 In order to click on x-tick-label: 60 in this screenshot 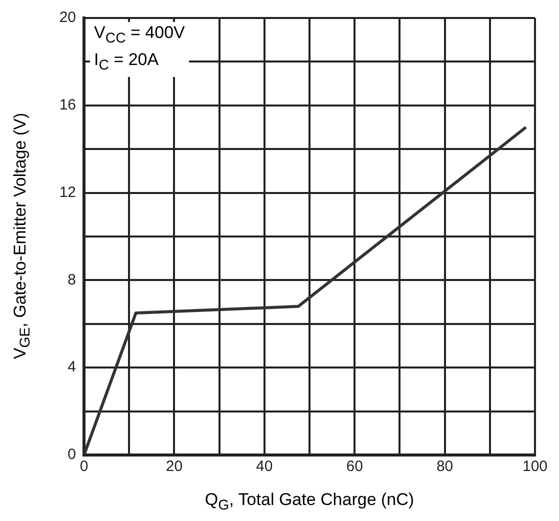, I will do `click(354, 467)`.